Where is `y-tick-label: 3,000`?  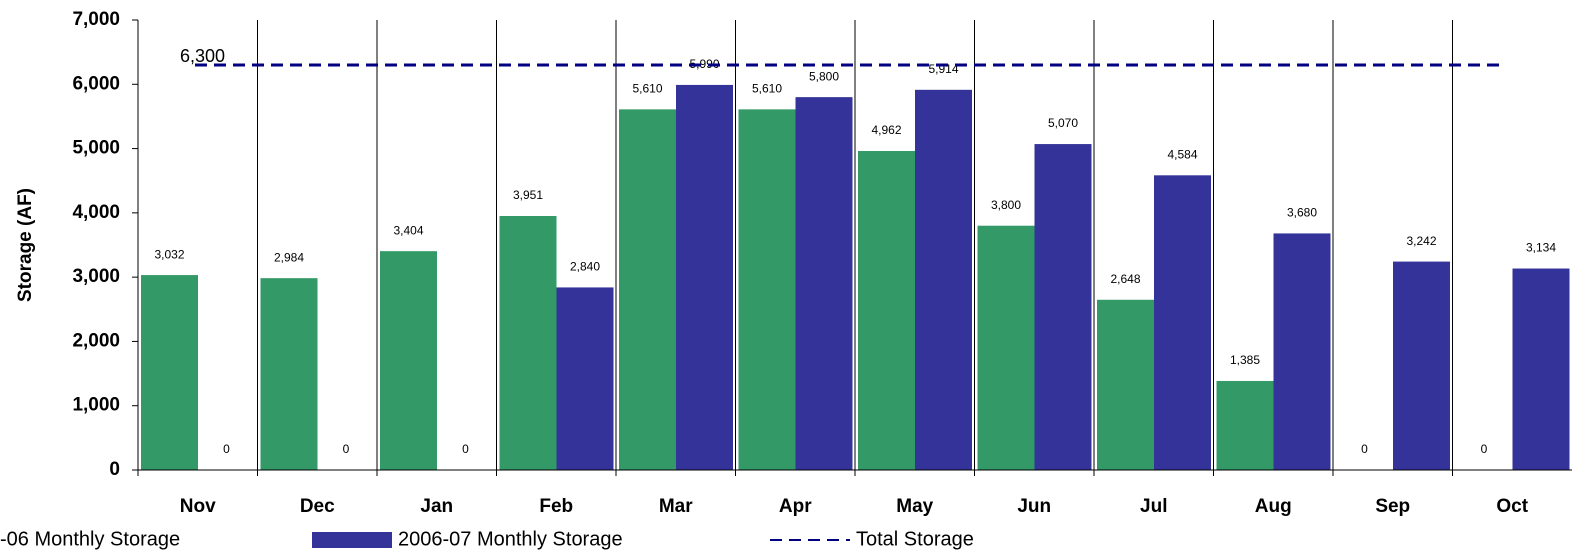
y-tick-label: 3,000 is located at coordinates (96, 276).